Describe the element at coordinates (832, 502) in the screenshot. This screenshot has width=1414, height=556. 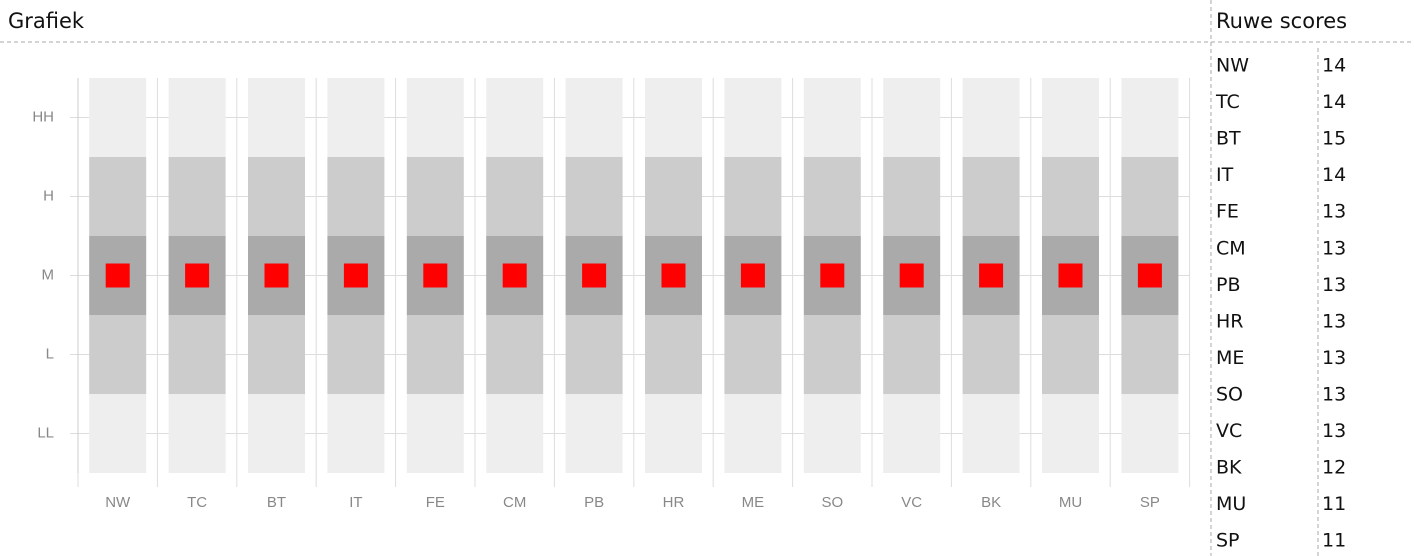
I see `x-tick-label: SO` at that location.